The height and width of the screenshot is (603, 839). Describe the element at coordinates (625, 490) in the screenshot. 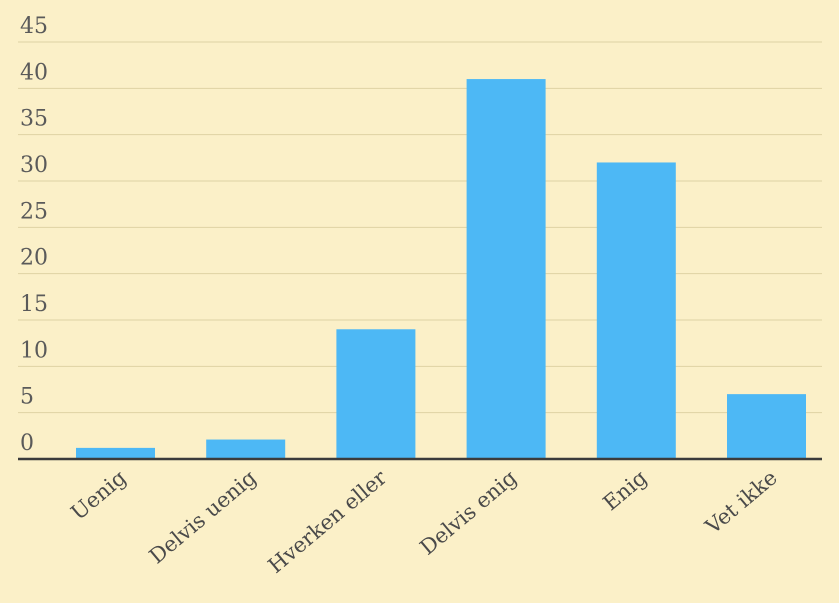

I see `x-category-label: Enig` at that location.